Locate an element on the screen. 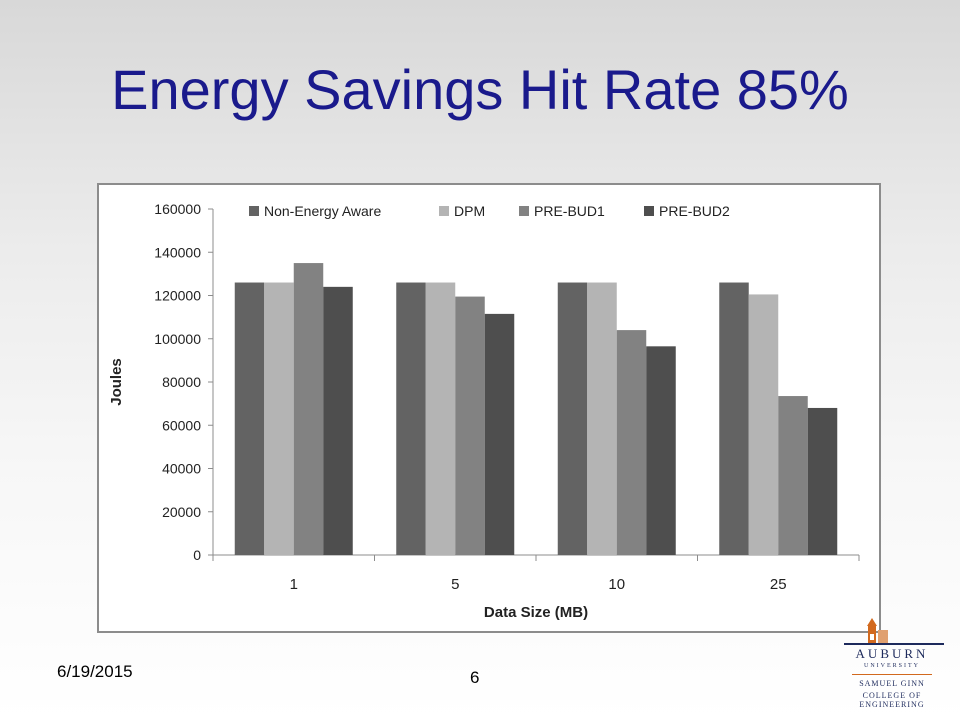  x-axis-title: Data Size (MB) is located at coordinates (536, 612).